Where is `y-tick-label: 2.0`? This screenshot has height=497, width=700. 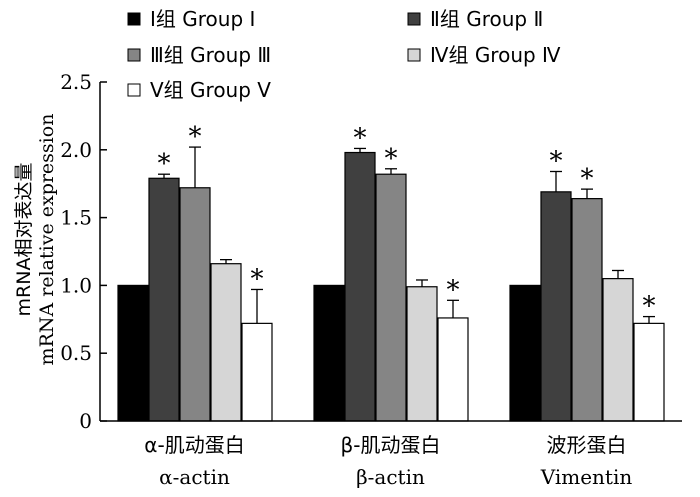 y-tick-label: 2.0 is located at coordinates (76, 150).